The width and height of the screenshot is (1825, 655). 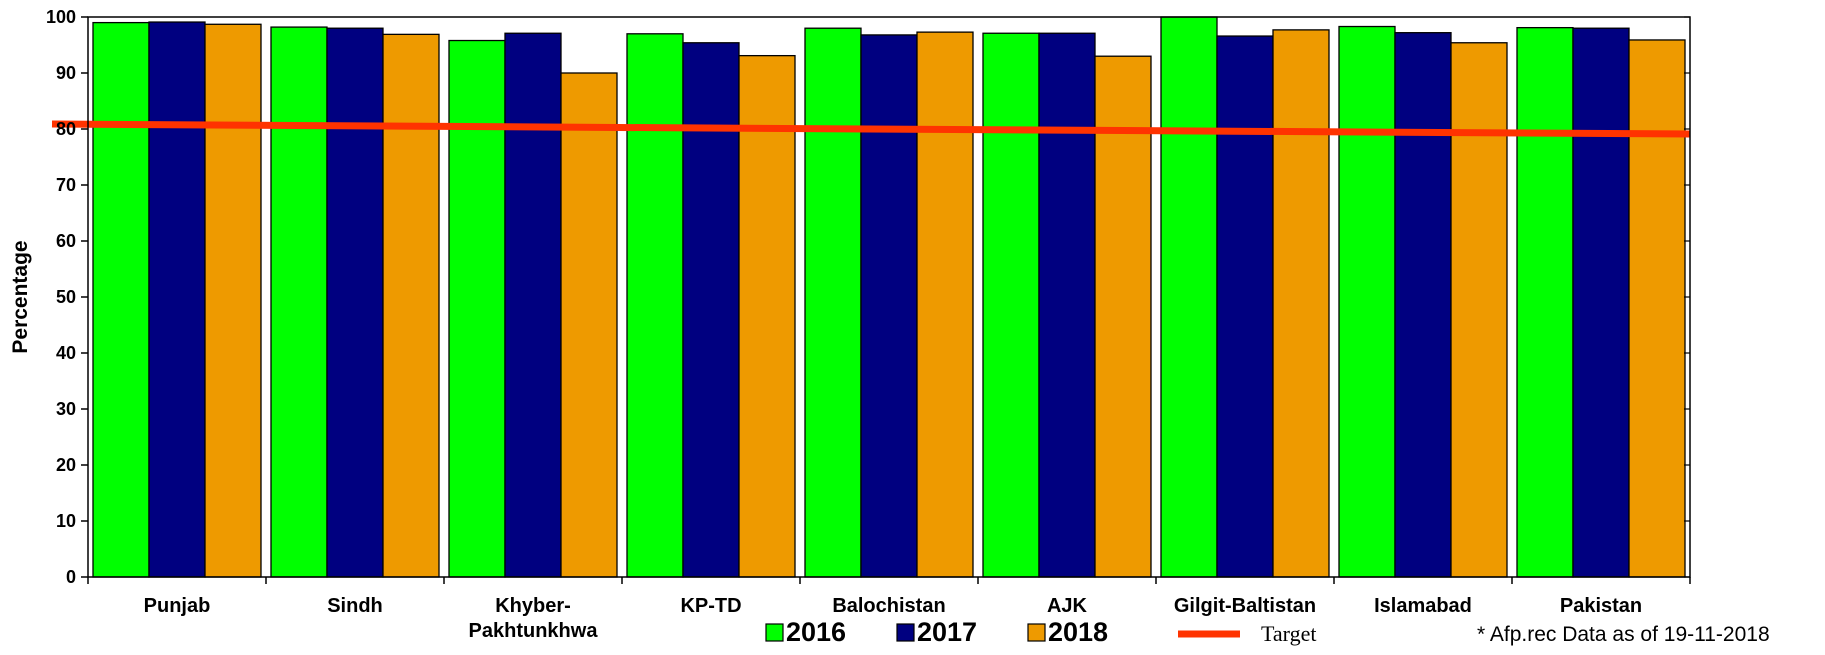 What do you see at coordinates (66, 465) in the screenshot?
I see `y-tick-label-20: 20` at bounding box center [66, 465].